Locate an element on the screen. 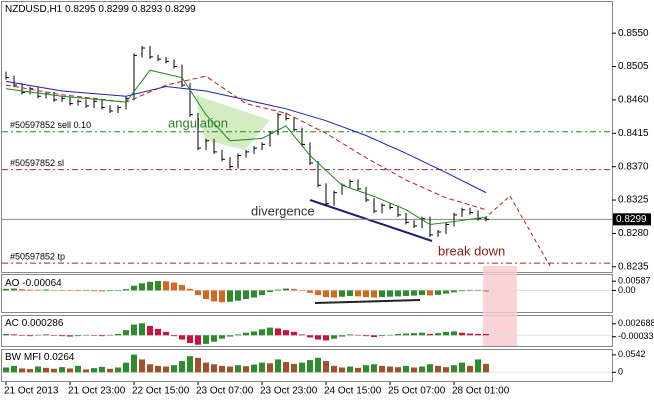 Image resolution: width=654 pixels, height=400 pixels. x-tick-label: 21 Oct 2013 is located at coordinates (31, 391).